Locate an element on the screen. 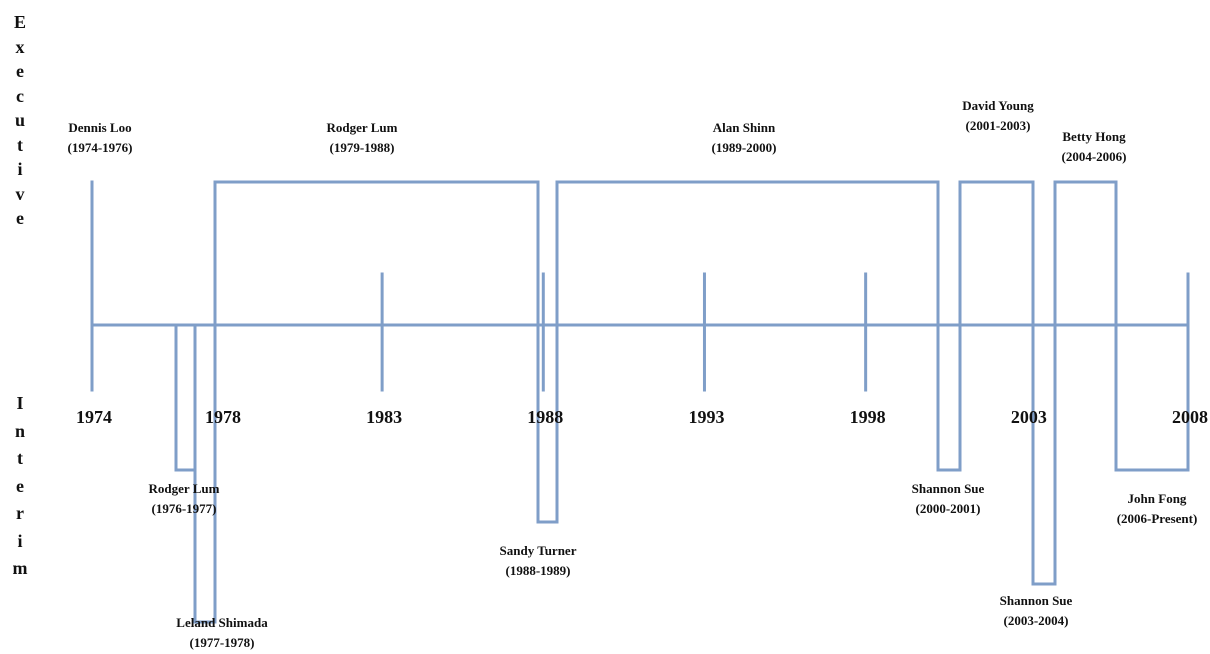  interim-term-years-0: (1976-1977) is located at coordinates (184, 508).